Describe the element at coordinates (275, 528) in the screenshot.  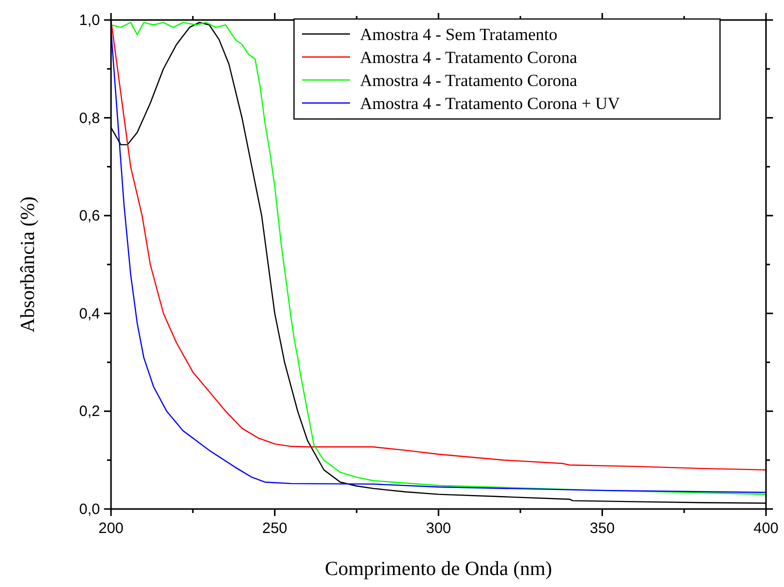
I see `x-tick-label: 250` at that location.